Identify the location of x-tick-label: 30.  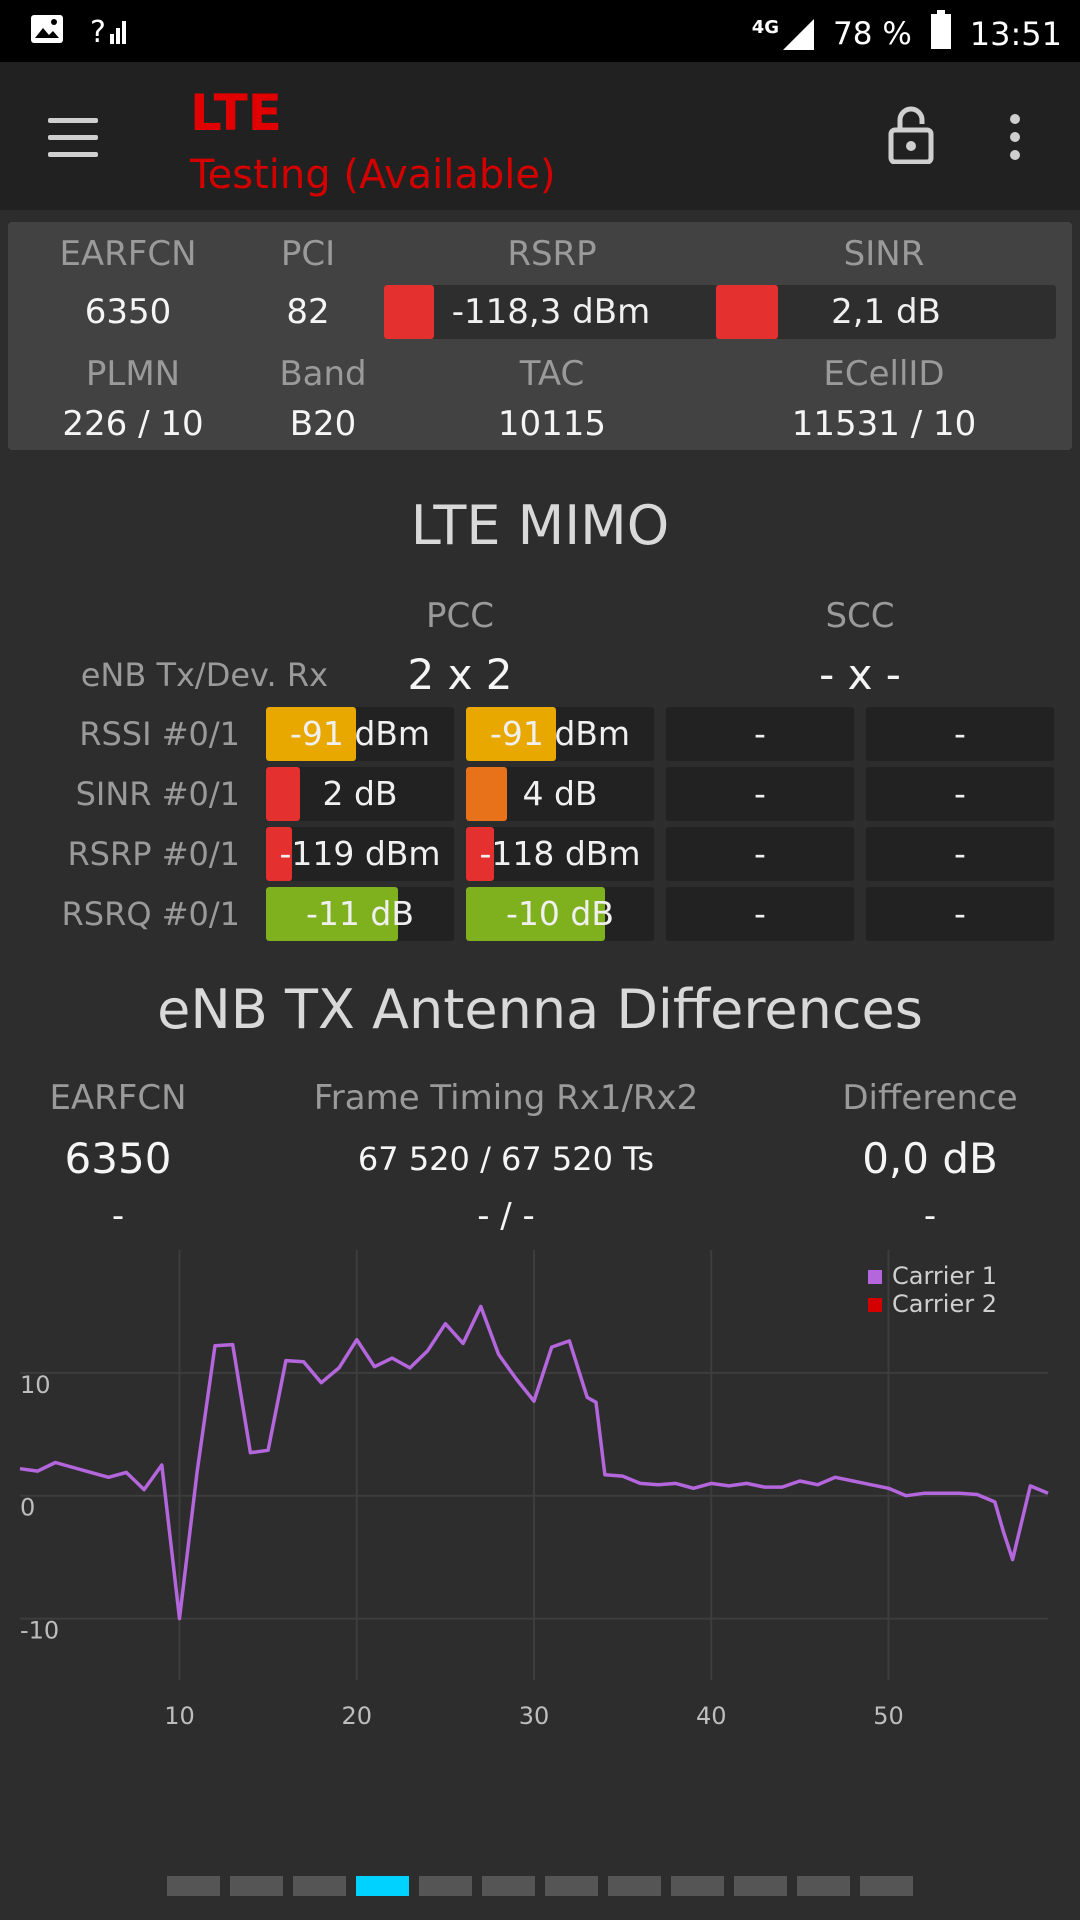
(534, 1716).